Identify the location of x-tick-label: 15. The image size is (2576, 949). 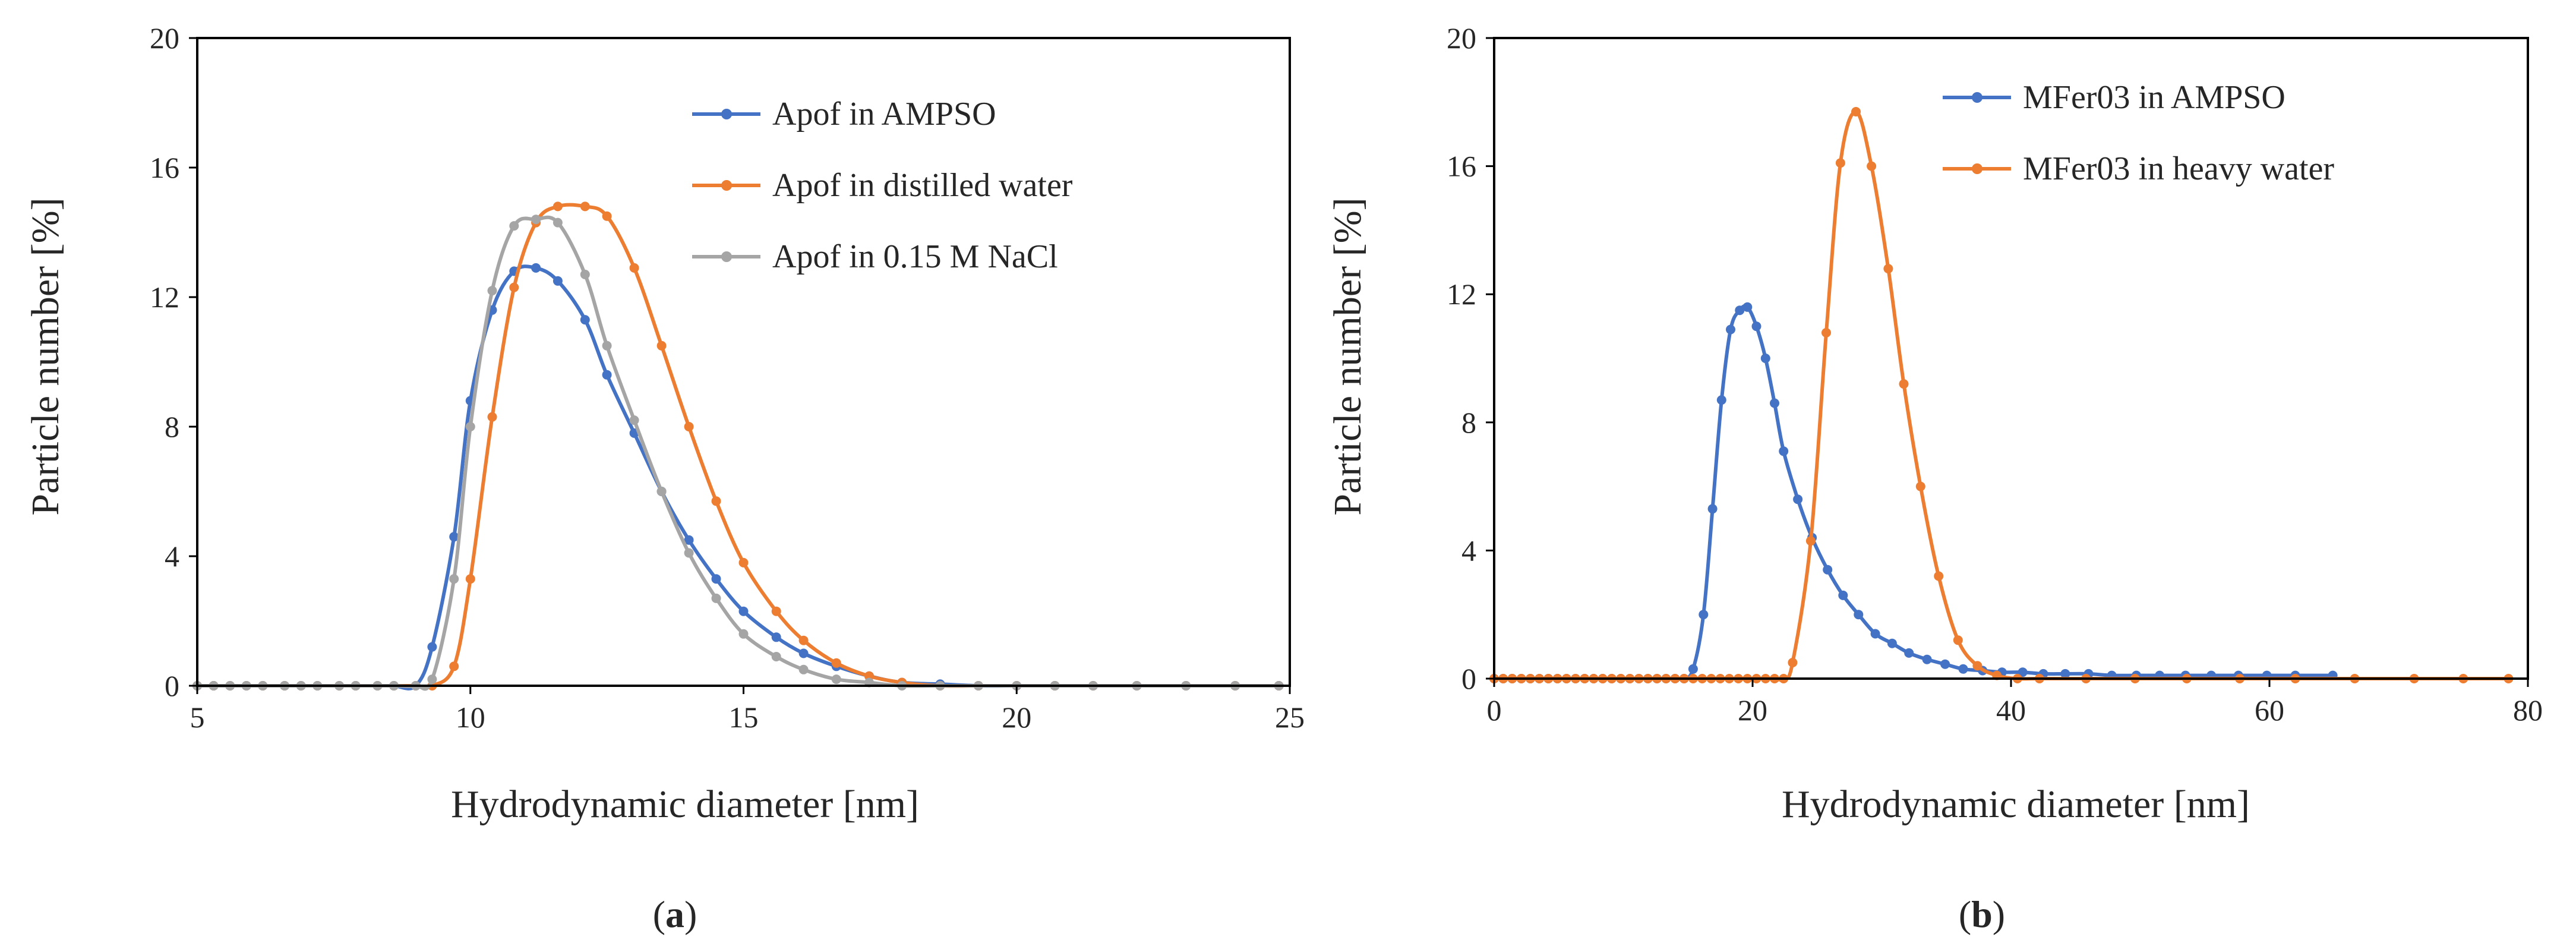
(744, 718).